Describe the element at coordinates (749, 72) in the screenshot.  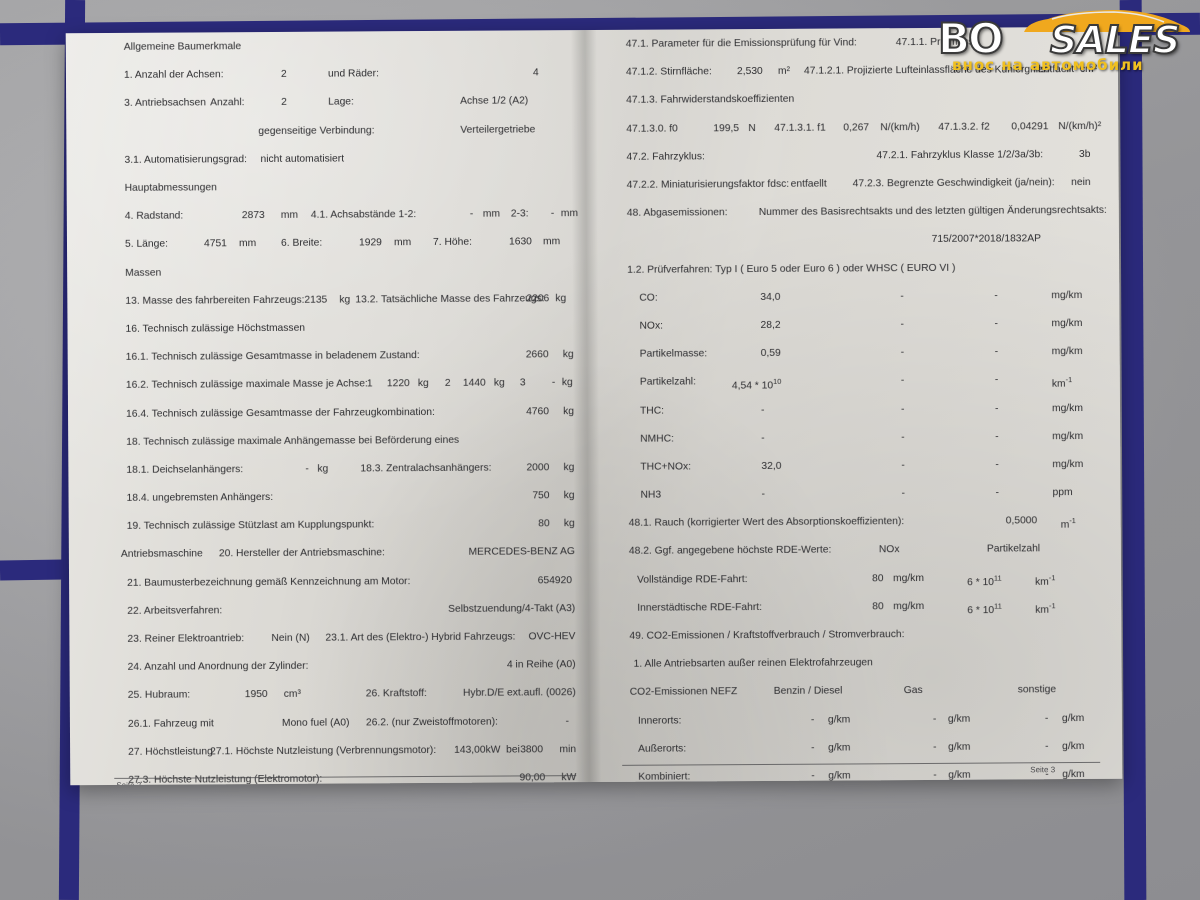
I see `frontal-area-value: 2,530` at that location.